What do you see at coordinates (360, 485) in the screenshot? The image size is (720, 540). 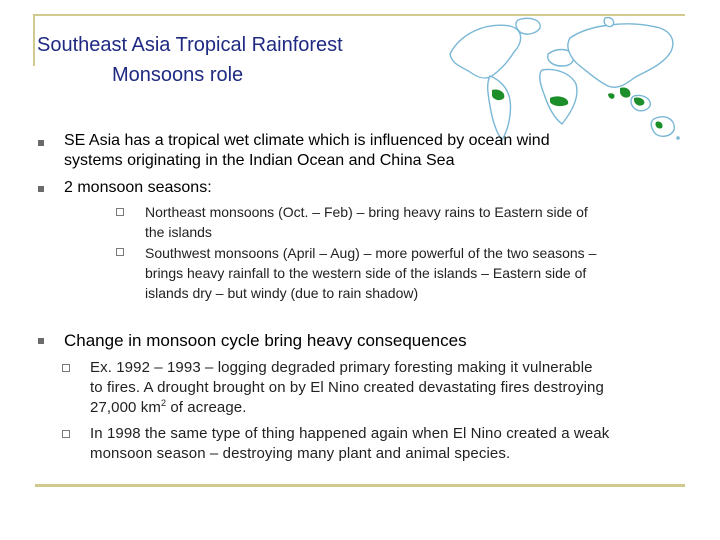 I see `bottom-rule` at bounding box center [360, 485].